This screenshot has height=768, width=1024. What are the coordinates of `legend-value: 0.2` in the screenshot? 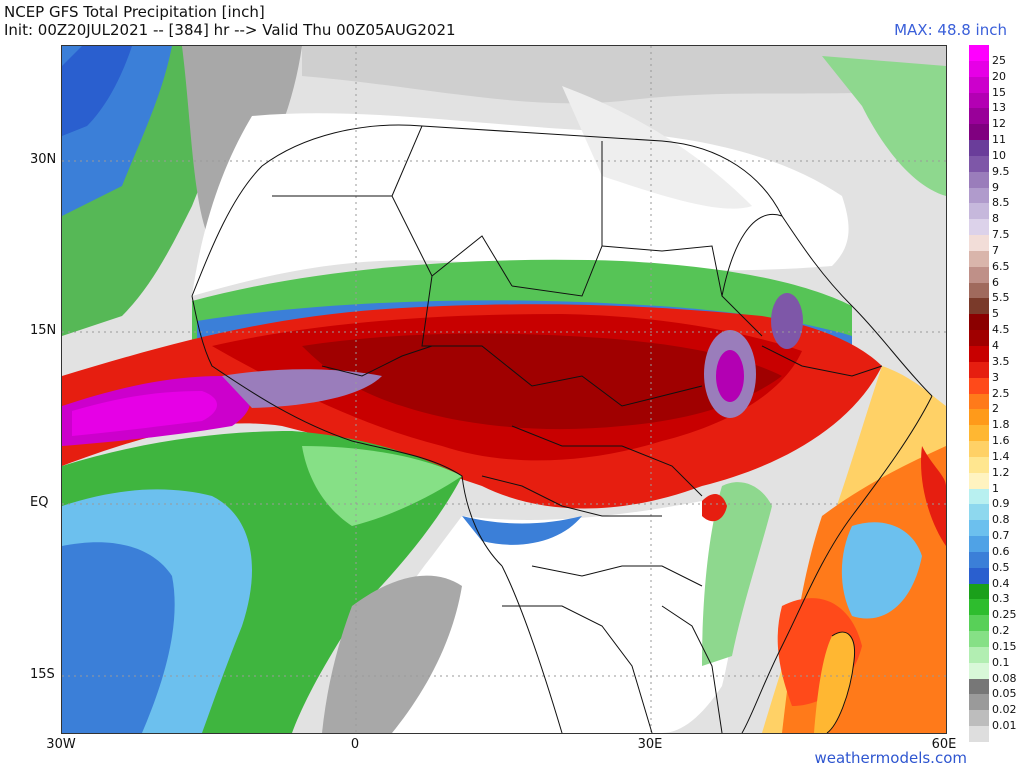 It's located at (1001, 631).